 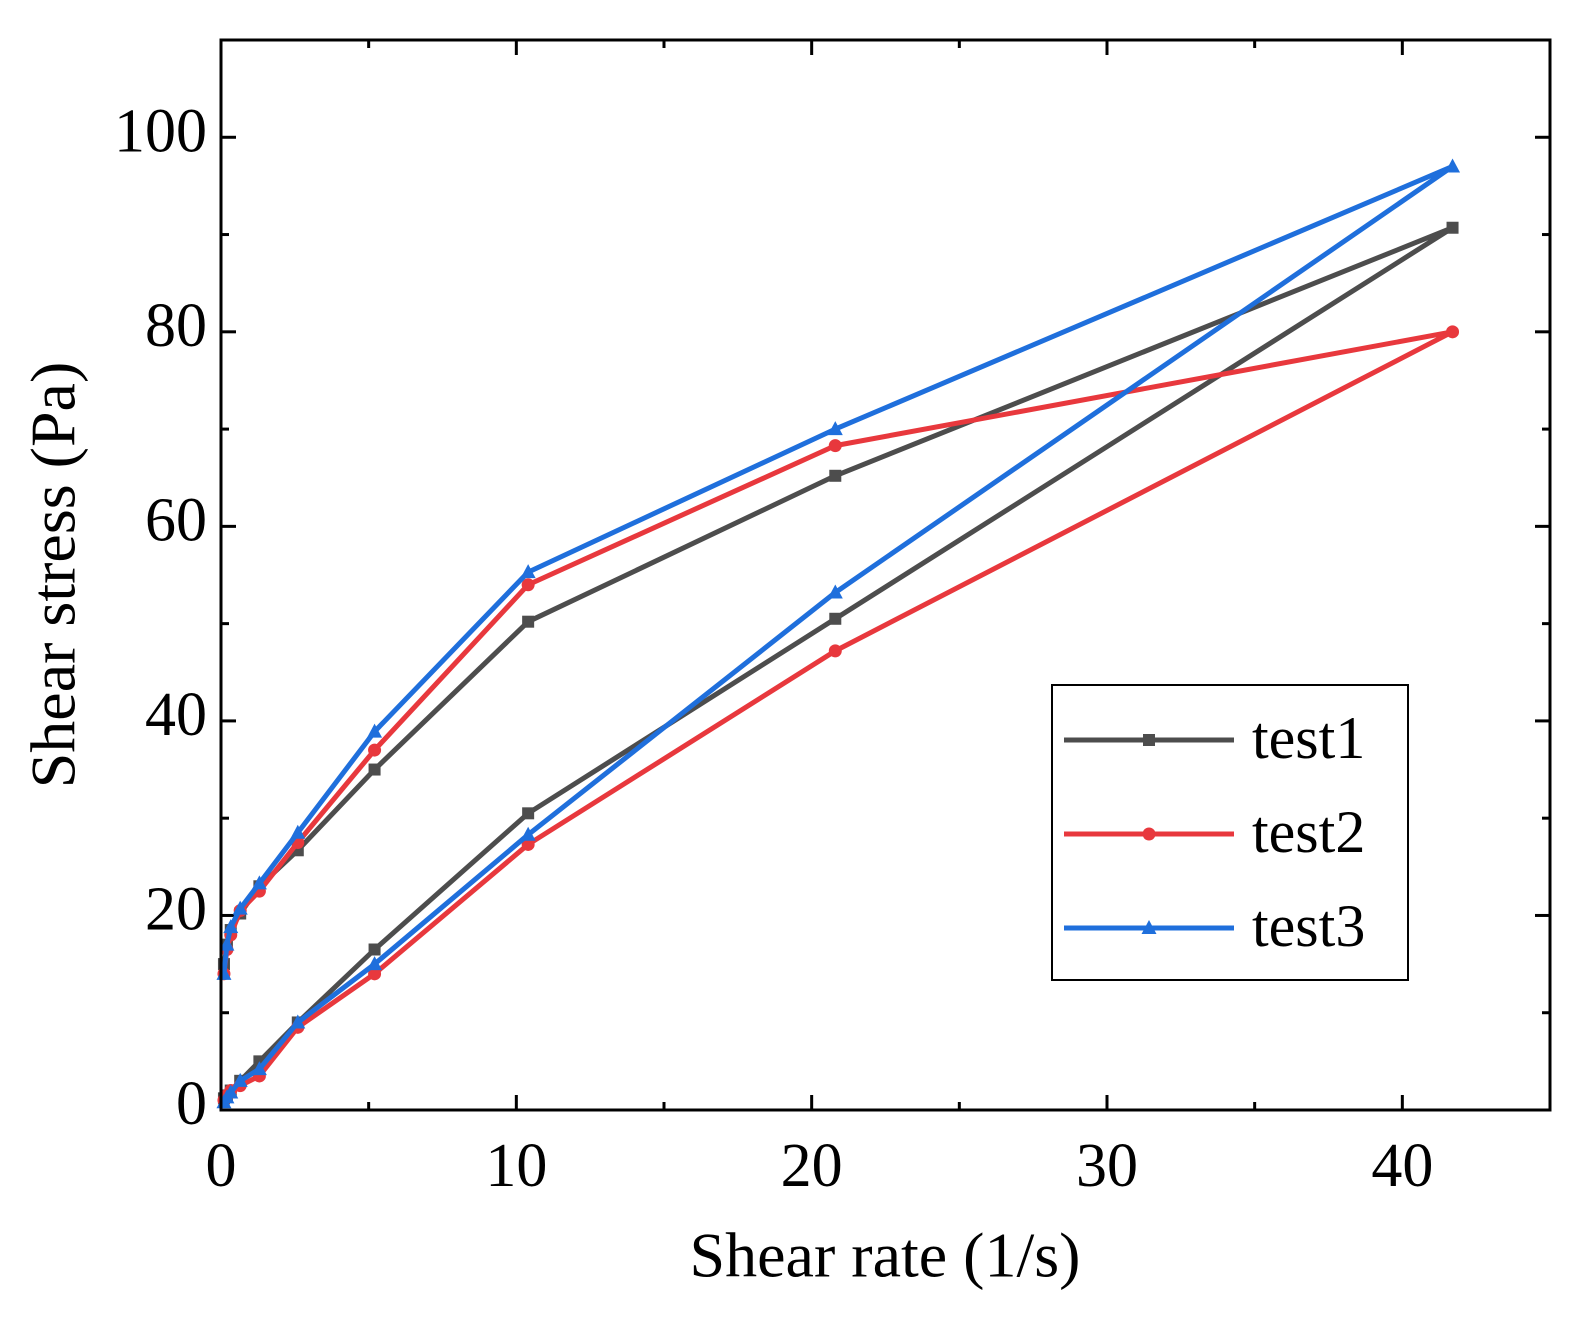 What do you see at coordinates (812, 1166) in the screenshot?
I see `x-tick-label: 20` at bounding box center [812, 1166].